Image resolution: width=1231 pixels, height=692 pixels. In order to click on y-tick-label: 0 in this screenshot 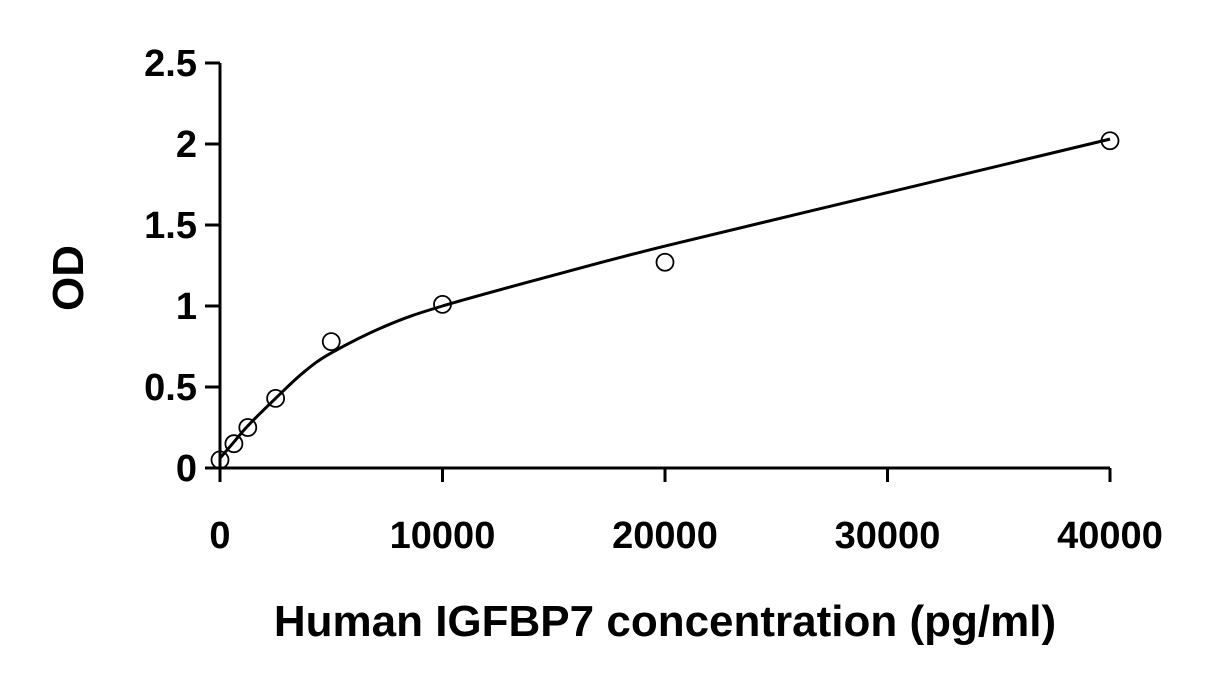, I will do `click(186, 469)`.